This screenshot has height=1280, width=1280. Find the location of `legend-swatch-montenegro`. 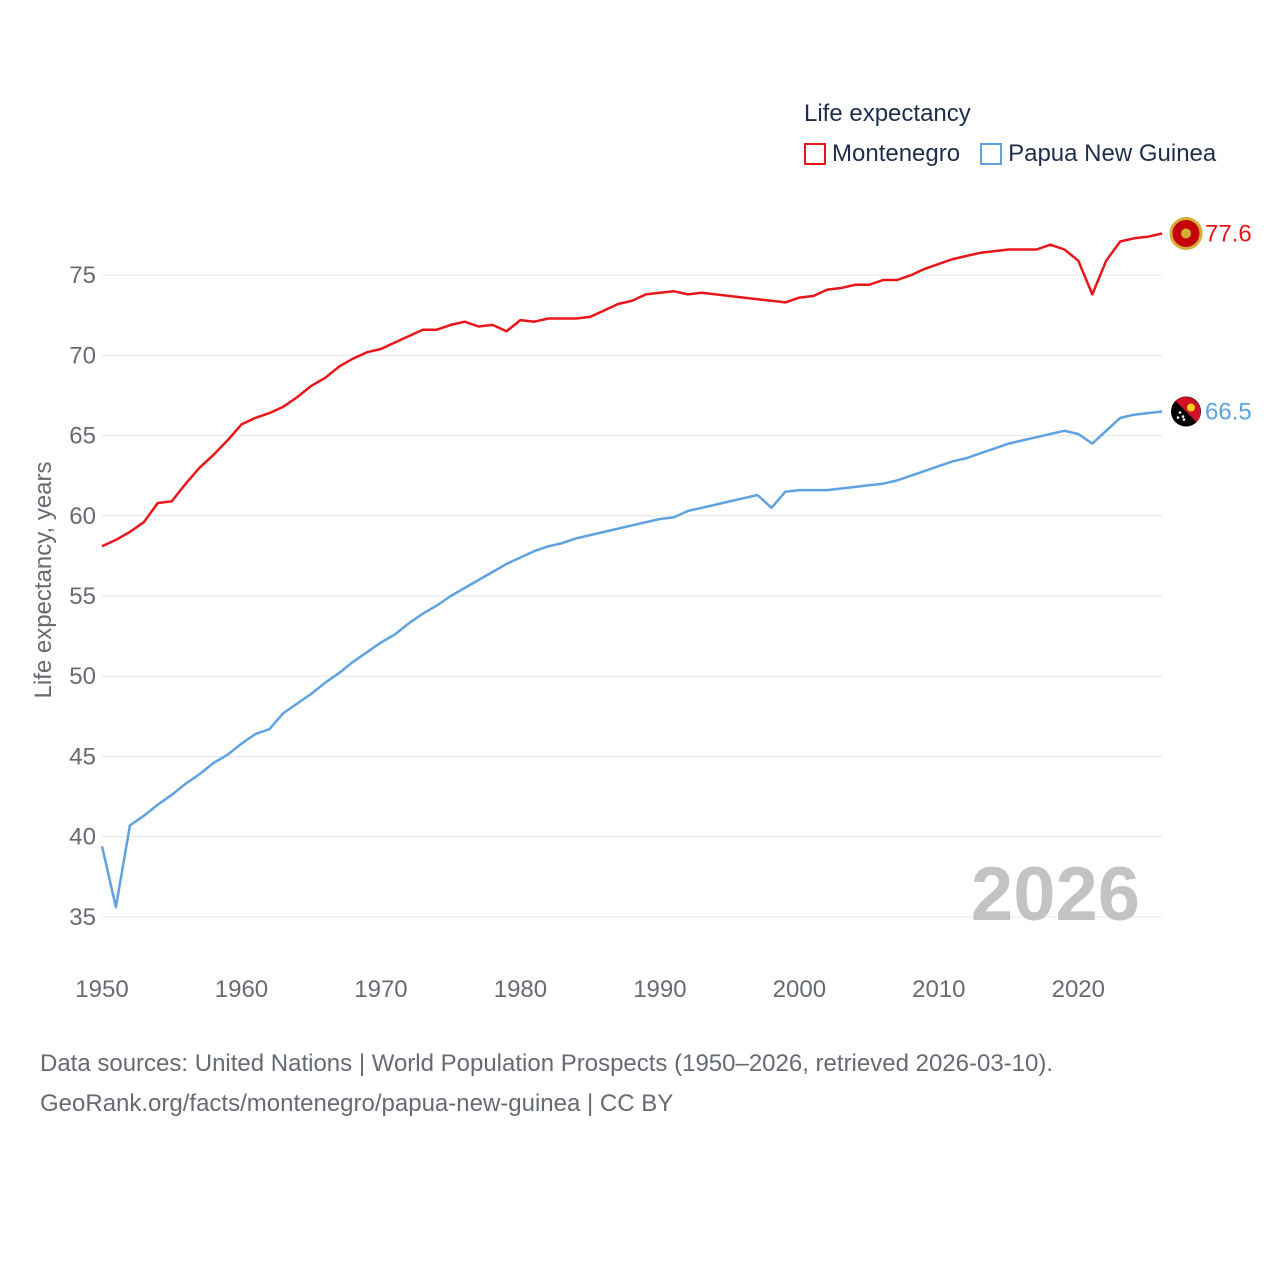

legend-swatch-montenegro is located at coordinates (815, 154).